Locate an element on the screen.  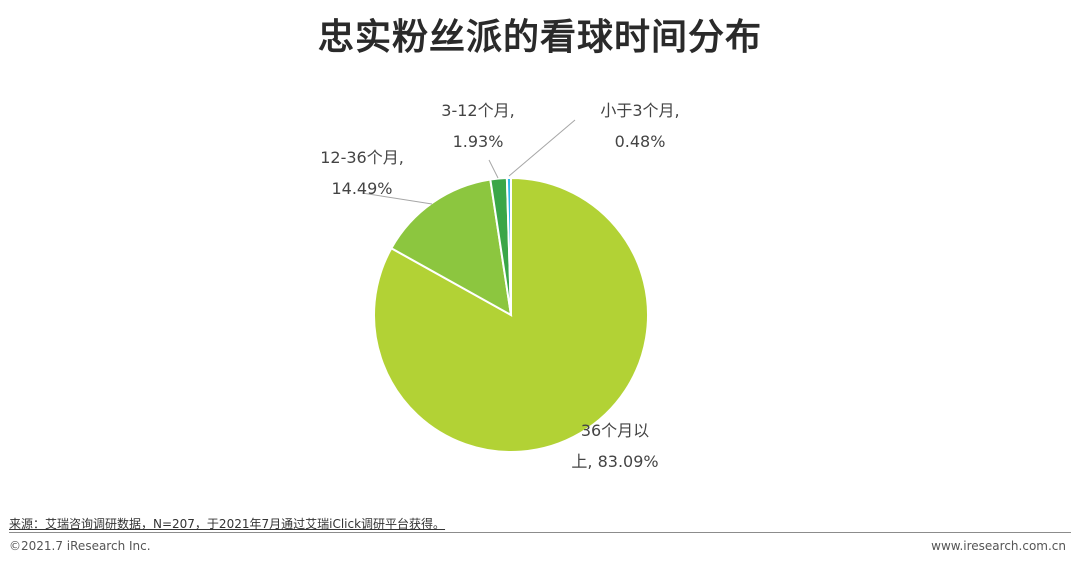
slice-label-line: 36个月以 is located at coordinates (615, 430).